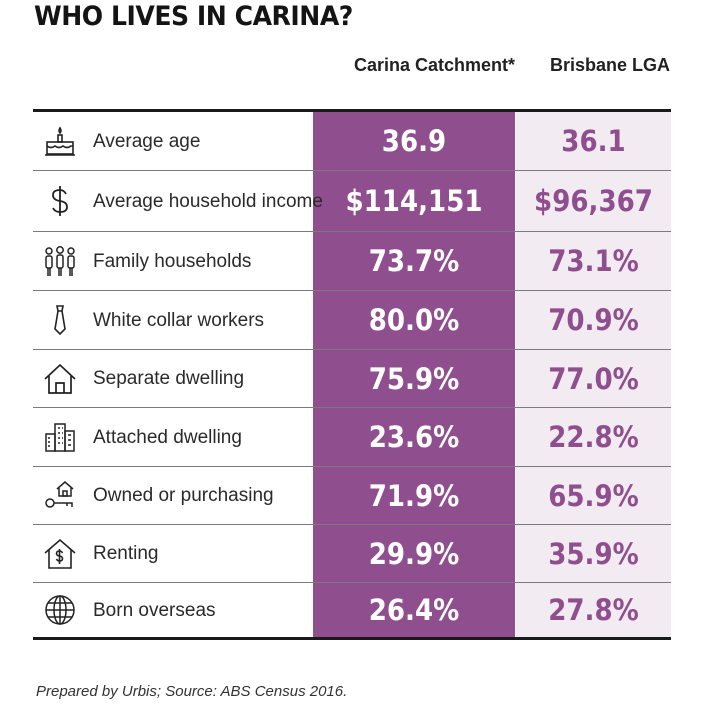 Image resolution: width=720 pixels, height=709 pixels. Describe the element at coordinates (414, 378) in the screenshot. I see `carina-value: 75.9%` at that location.